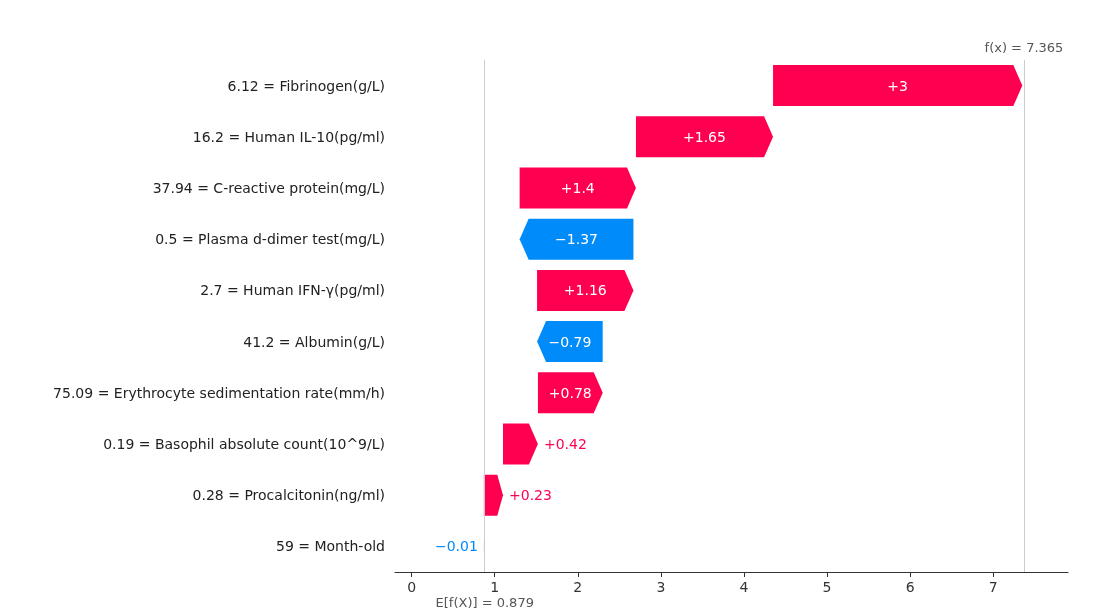  Describe the element at coordinates (570, 392) in the screenshot. I see `data-label: +0.78` at that location.